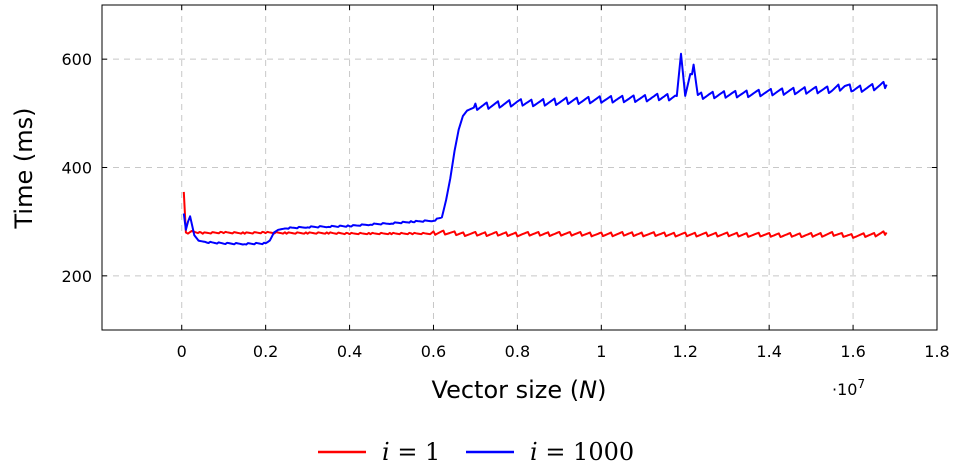  Describe the element at coordinates (411, 451) in the screenshot. I see `legend-label-i1: i = 1` at that location.